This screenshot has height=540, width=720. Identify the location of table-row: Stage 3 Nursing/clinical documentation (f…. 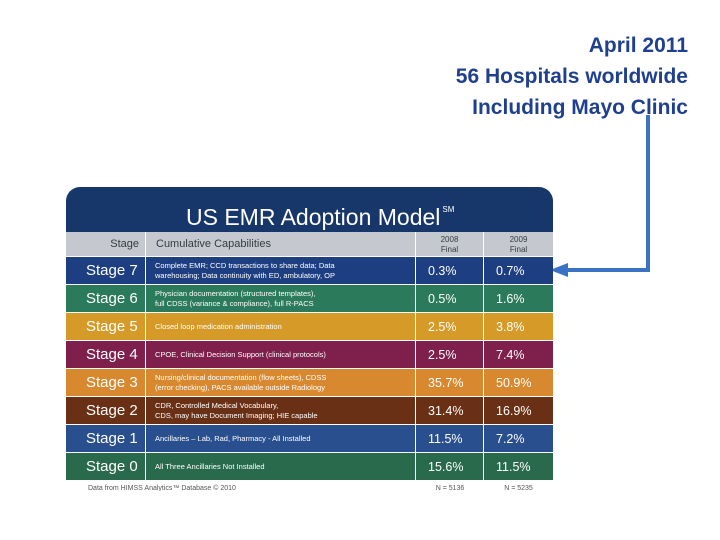
(309, 383).